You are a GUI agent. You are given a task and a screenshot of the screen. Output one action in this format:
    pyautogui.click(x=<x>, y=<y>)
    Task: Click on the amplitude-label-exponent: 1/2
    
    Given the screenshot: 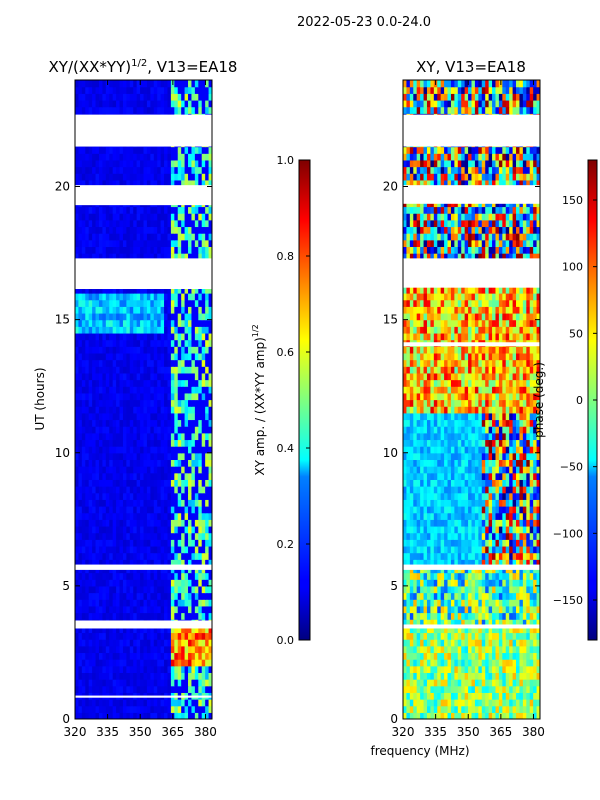 What is the action you would take?
    pyautogui.click(x=255, y=330)
    